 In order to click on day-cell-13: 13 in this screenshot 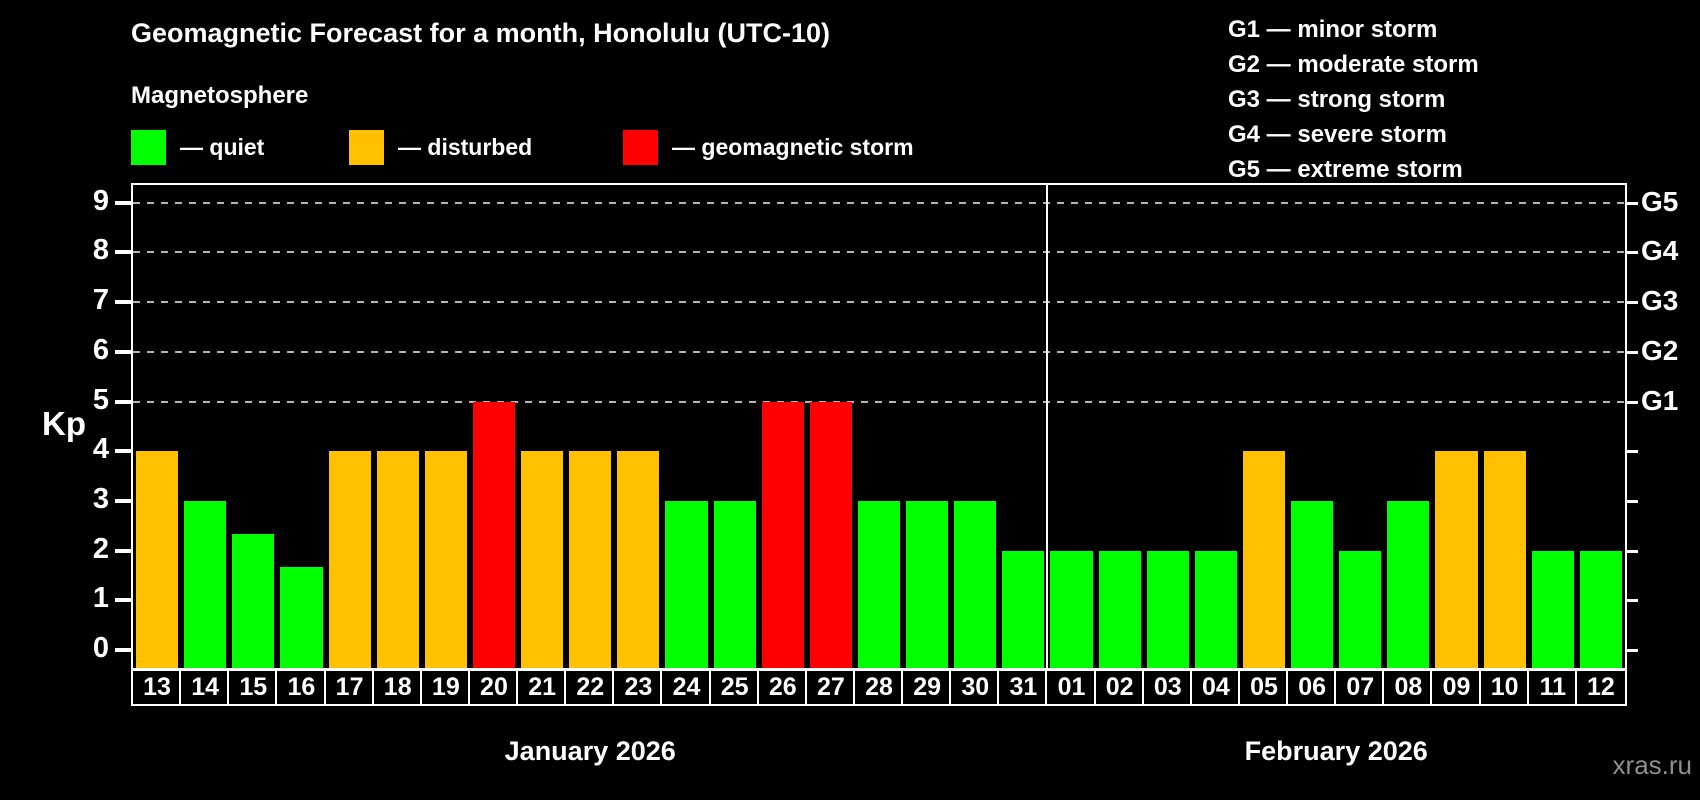, I will do `click(157, 687)`.